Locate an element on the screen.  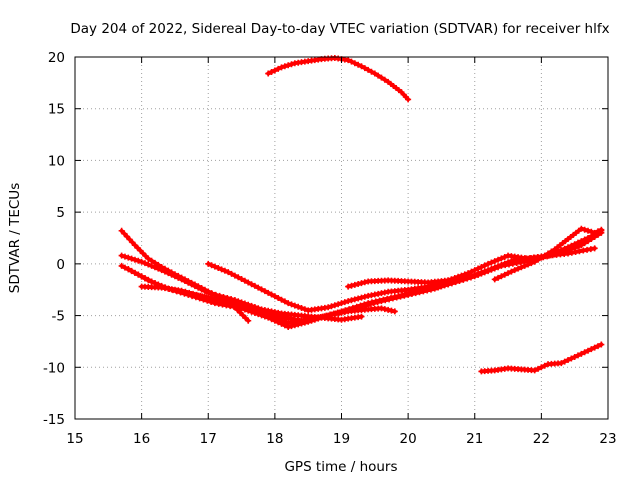
series-arc-low-right is located at coordinates (541, 358).